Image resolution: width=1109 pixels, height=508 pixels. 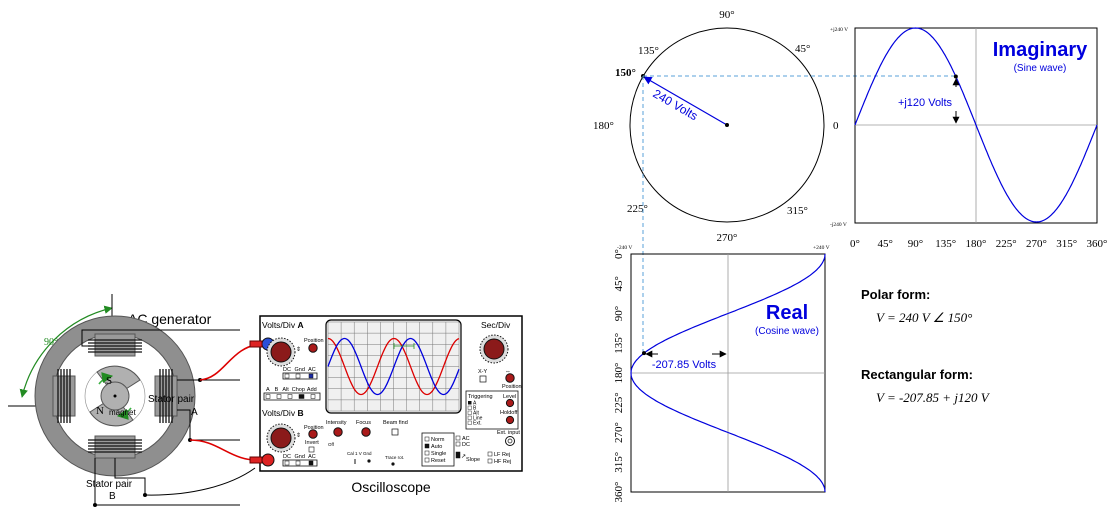 What do you see at coordinates (283, 325) in the screenshot?
I see `volts-div-a-label: Volts/Div A` at bounding box center [283, 325].